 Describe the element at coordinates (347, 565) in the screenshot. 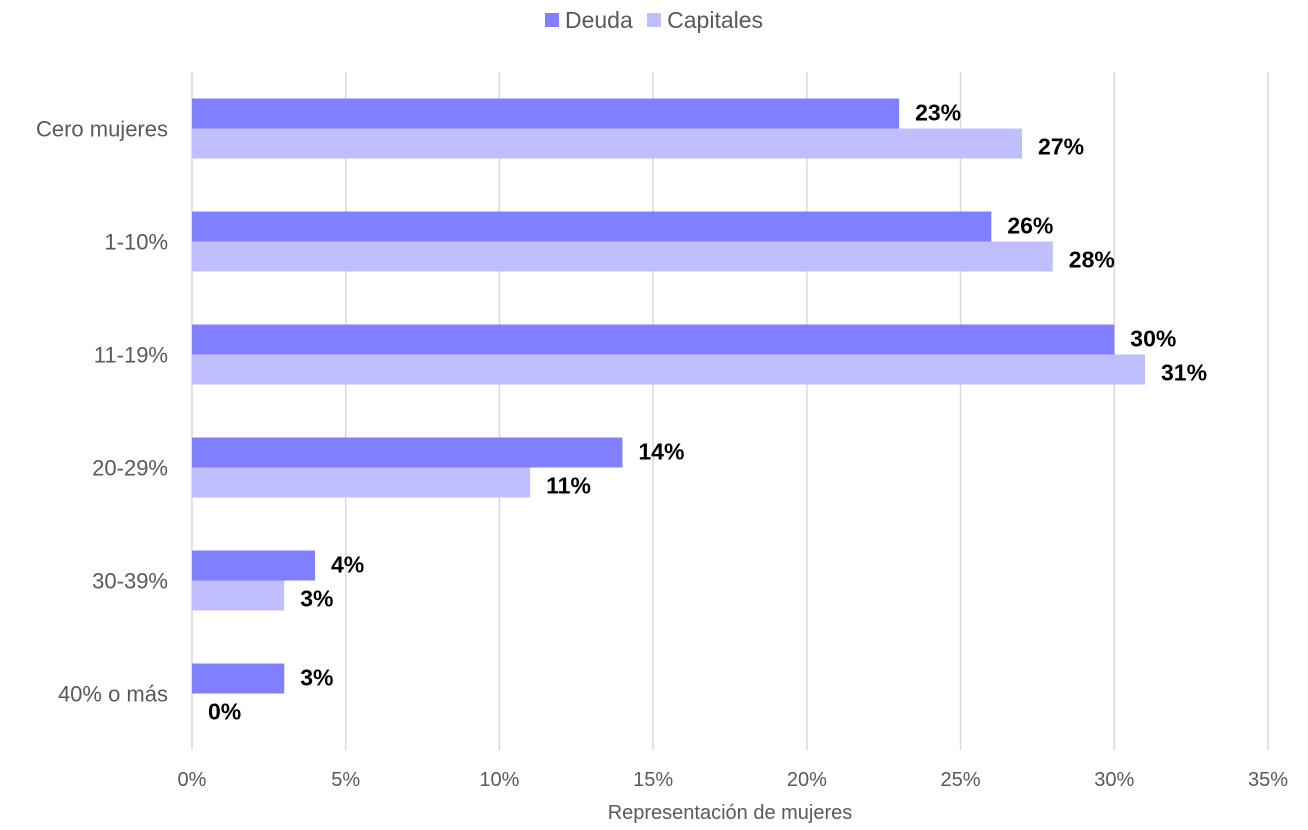

I see `data-label: 4%` at that location.